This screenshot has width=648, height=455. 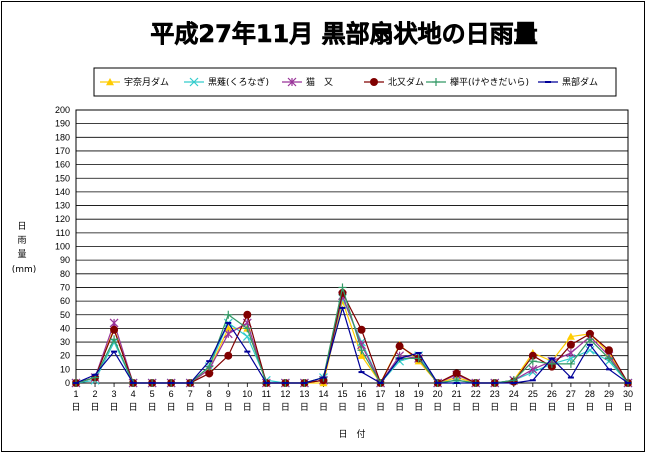 What do you see at coordinates (319, 82) in the screenshot?
I see `legend-label: 猫 又` at bounding box center [319, 82].